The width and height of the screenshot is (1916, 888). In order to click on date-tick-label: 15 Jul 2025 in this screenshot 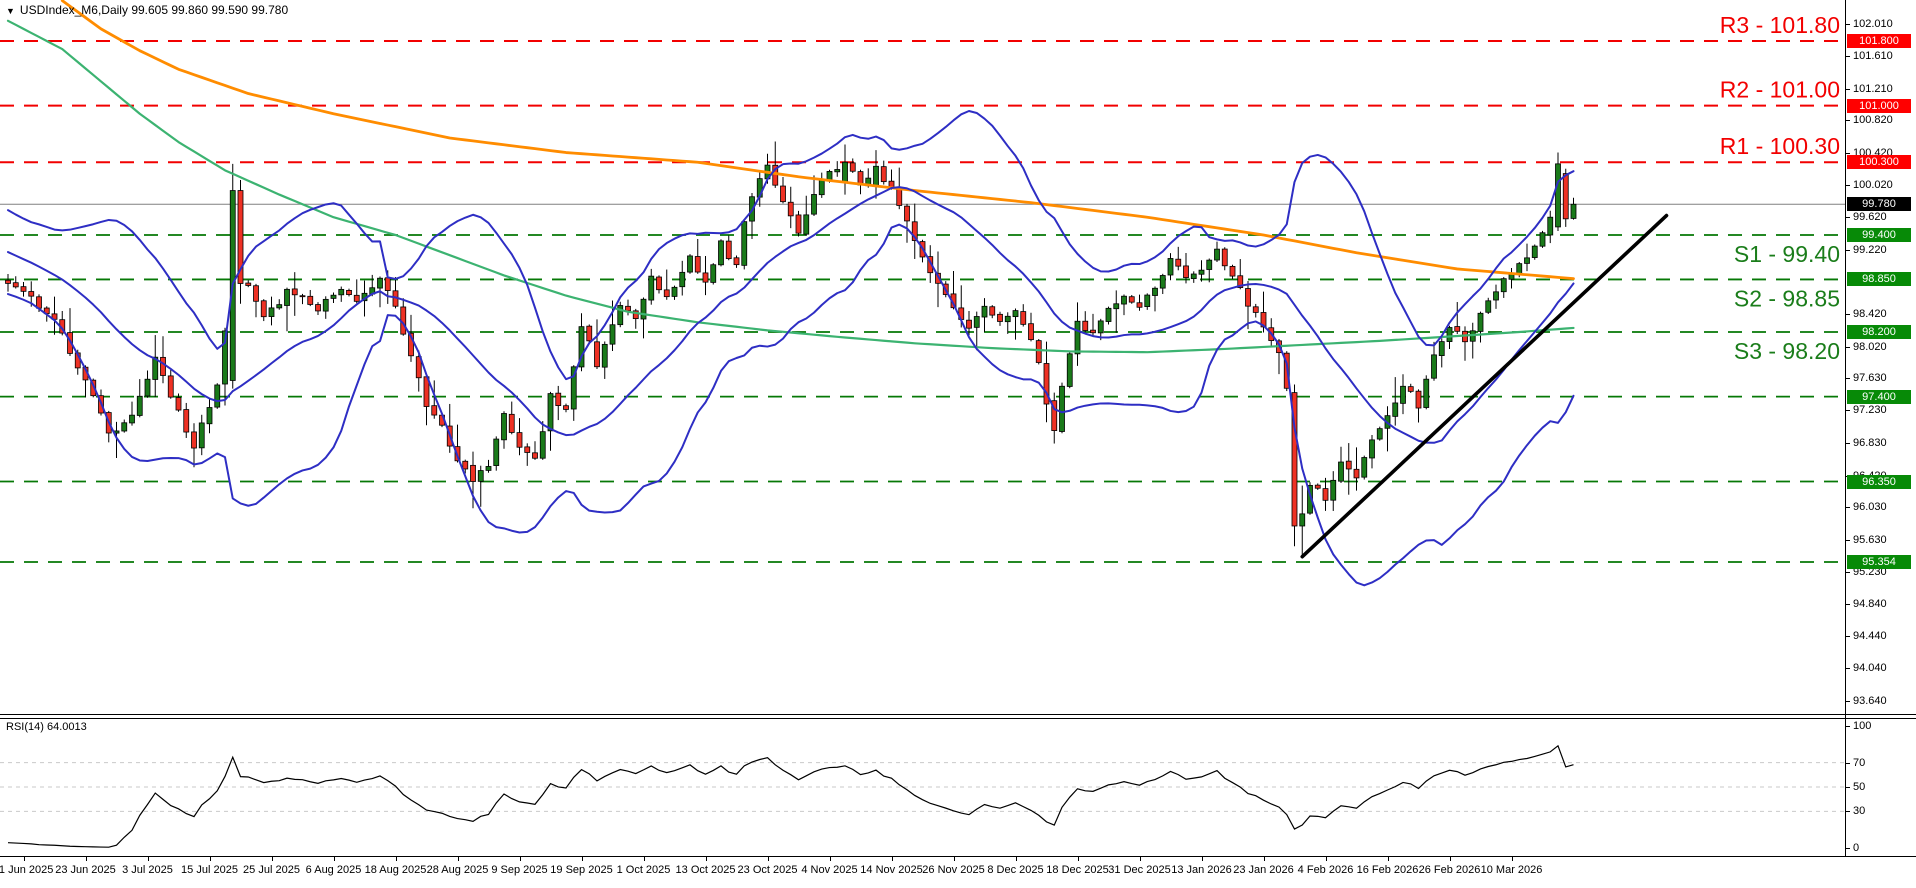, I will do `click(209, 870)`.